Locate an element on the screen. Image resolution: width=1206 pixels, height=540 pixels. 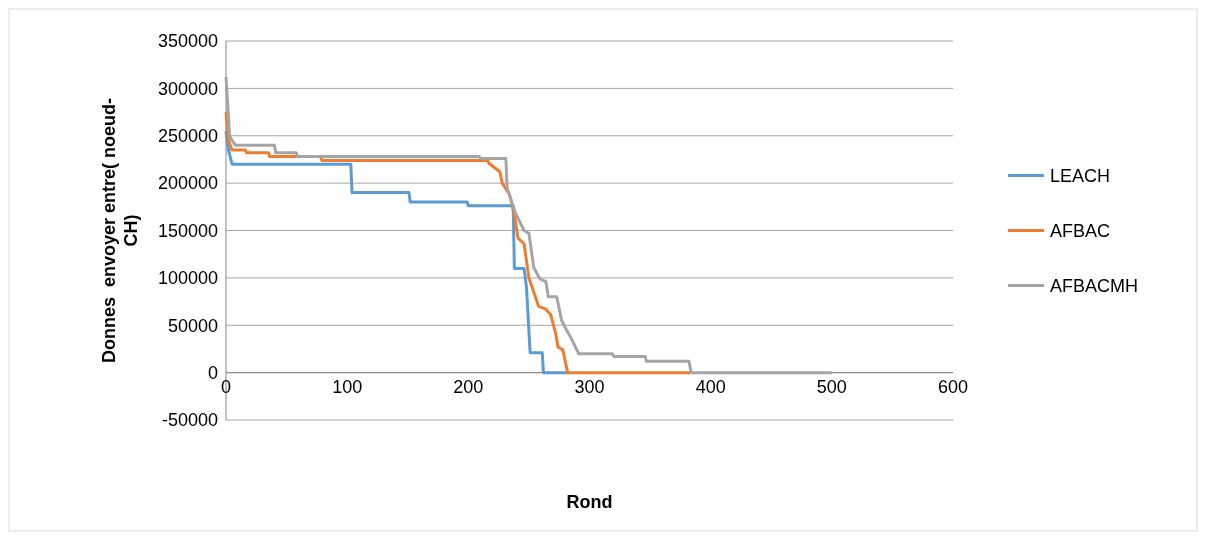
x-tick-label: 100 is located at coordinates (347, 386).